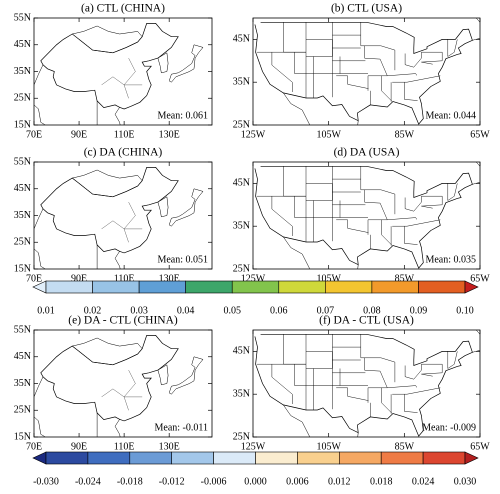 The height and width of the screenshot is (494, 500). I want to click on colorbar-label: 0.024, so click(423, 481).